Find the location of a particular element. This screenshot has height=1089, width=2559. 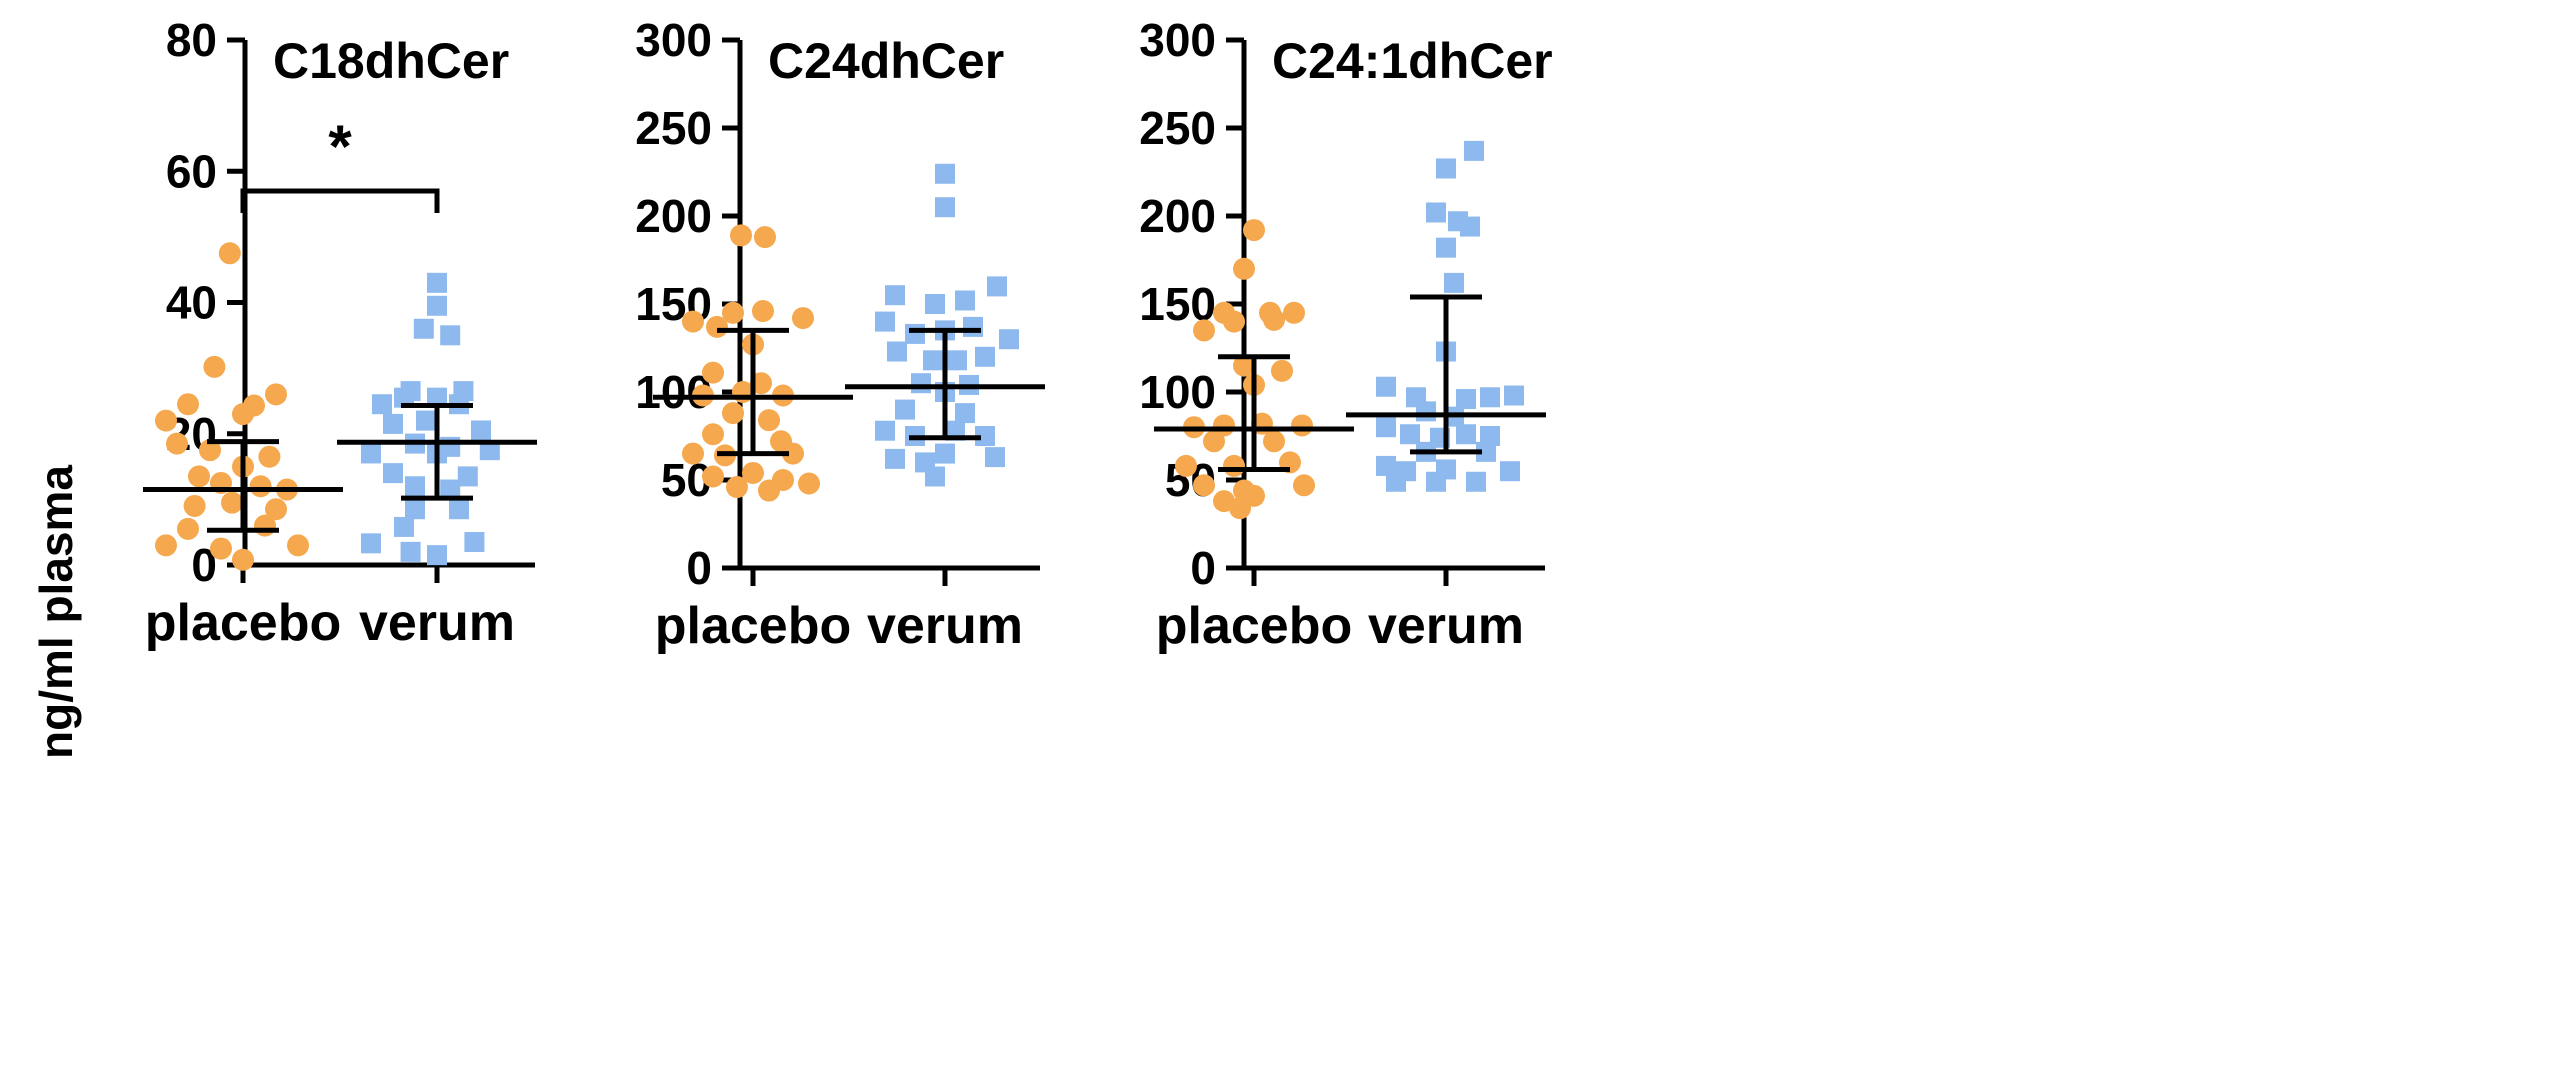

y-tick-label: 60 is located at coordinates (191, 171).